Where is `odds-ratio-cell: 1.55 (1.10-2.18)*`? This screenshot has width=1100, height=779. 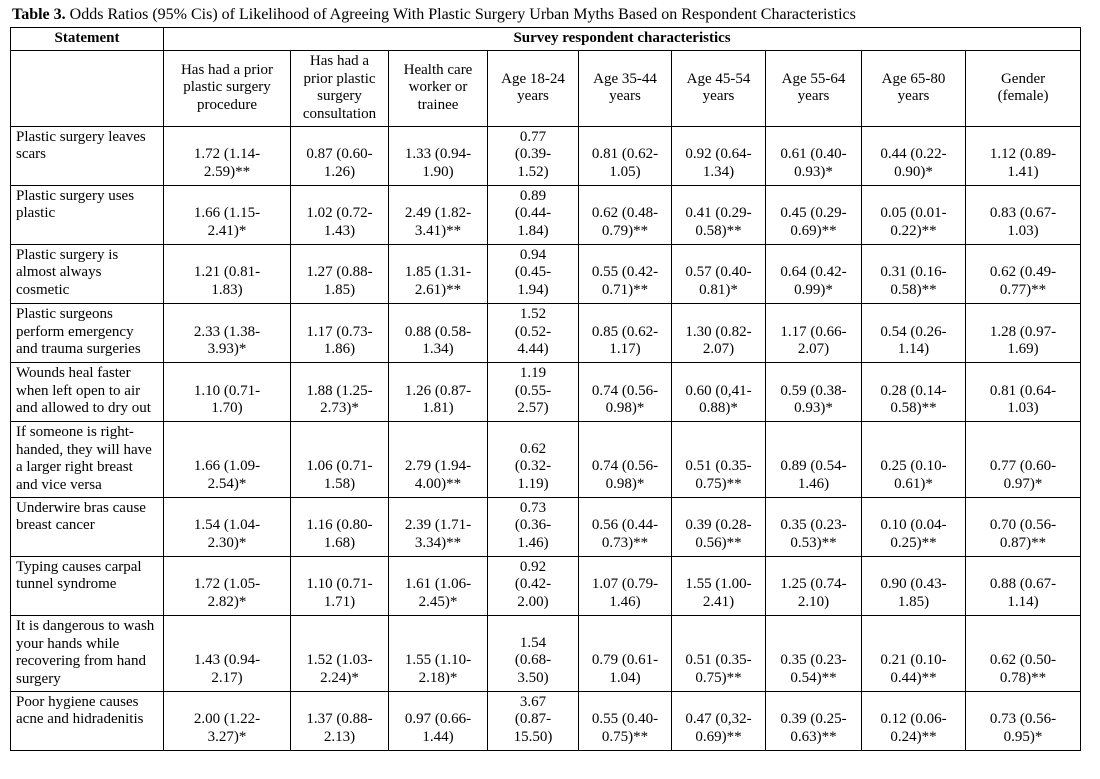 odds-ratio-cell: 1.55 (1.10-2.18)* is located at coordinates (438, 653).